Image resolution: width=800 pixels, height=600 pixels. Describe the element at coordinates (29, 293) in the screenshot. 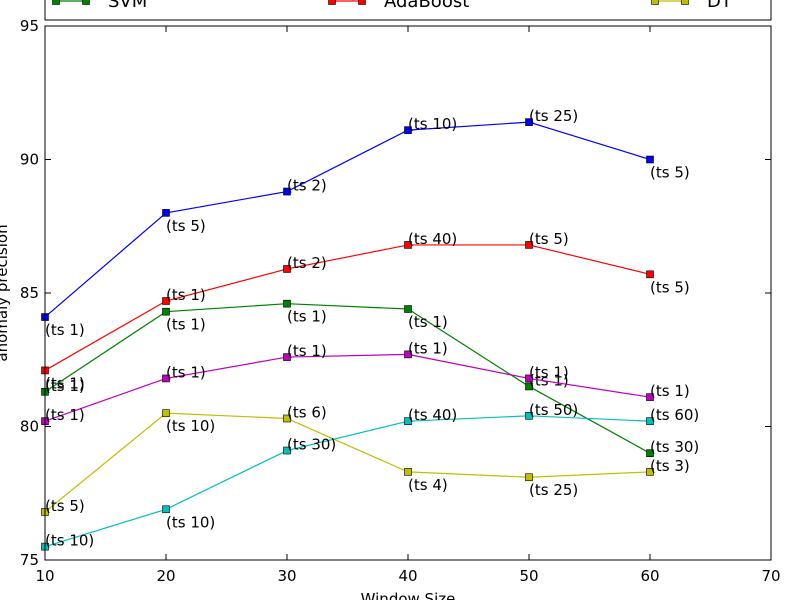

I see `y-tick-label: 85` at that location.